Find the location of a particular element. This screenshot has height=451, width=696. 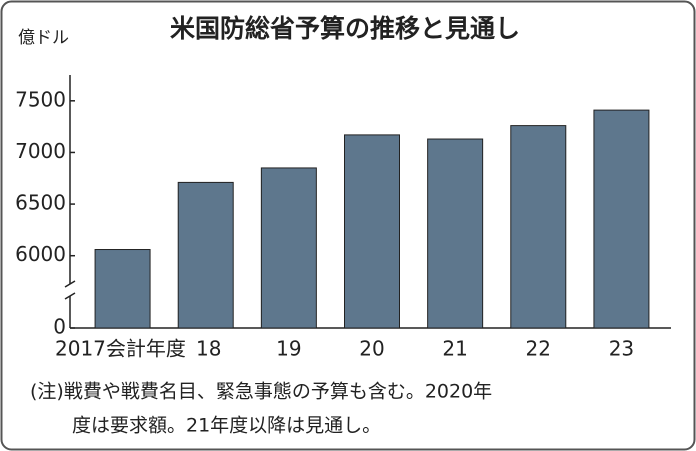

y-tick-label: 7500 is located at coordinates (40, 99).